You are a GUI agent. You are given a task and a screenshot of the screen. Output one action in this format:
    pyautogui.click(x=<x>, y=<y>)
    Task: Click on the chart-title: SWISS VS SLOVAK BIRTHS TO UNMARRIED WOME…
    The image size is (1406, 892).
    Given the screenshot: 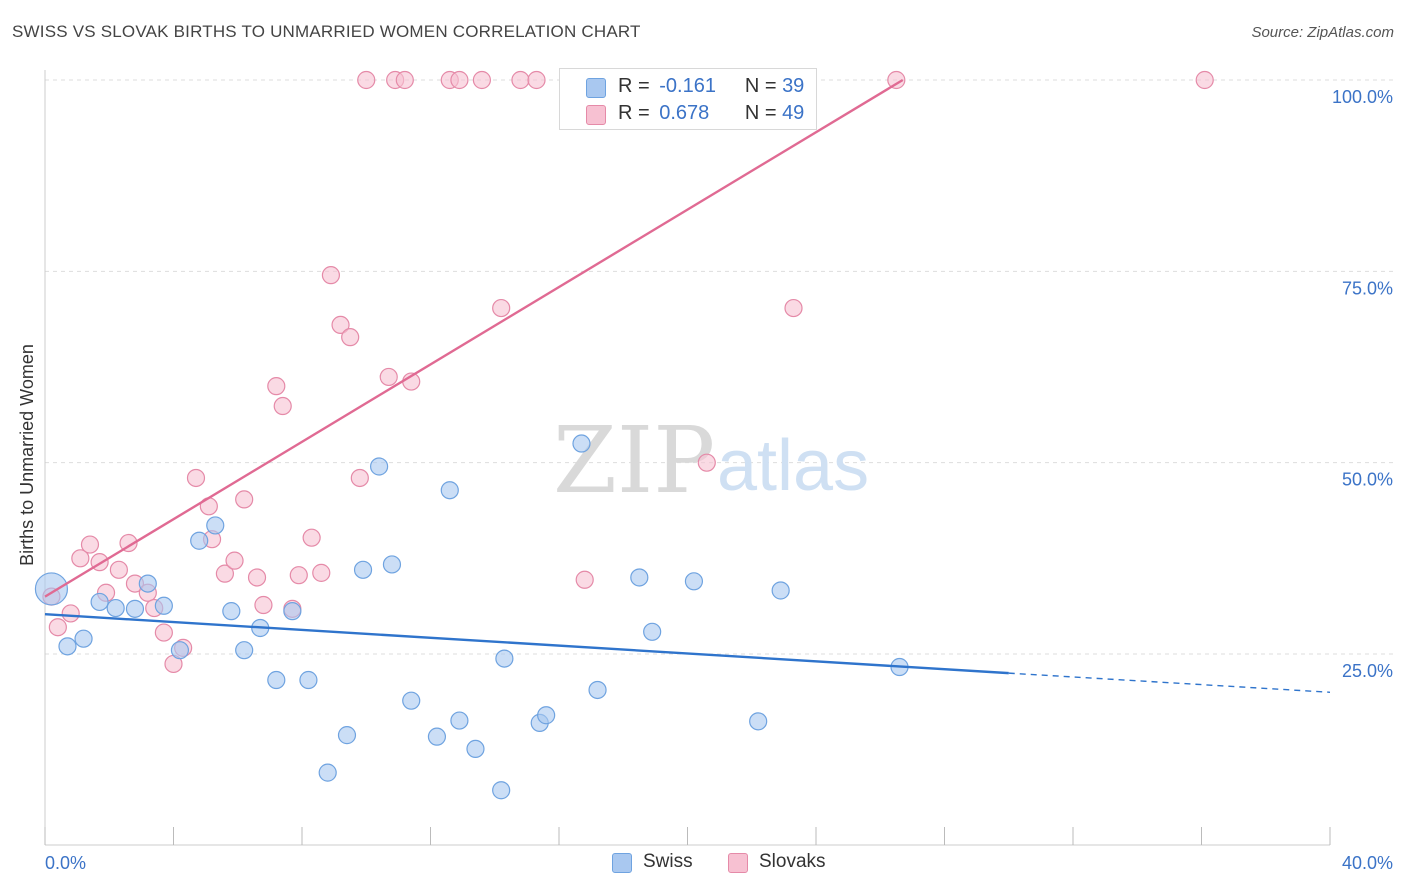 What is the action you would take?
    pyautogui.click(x=326, y=31)
    